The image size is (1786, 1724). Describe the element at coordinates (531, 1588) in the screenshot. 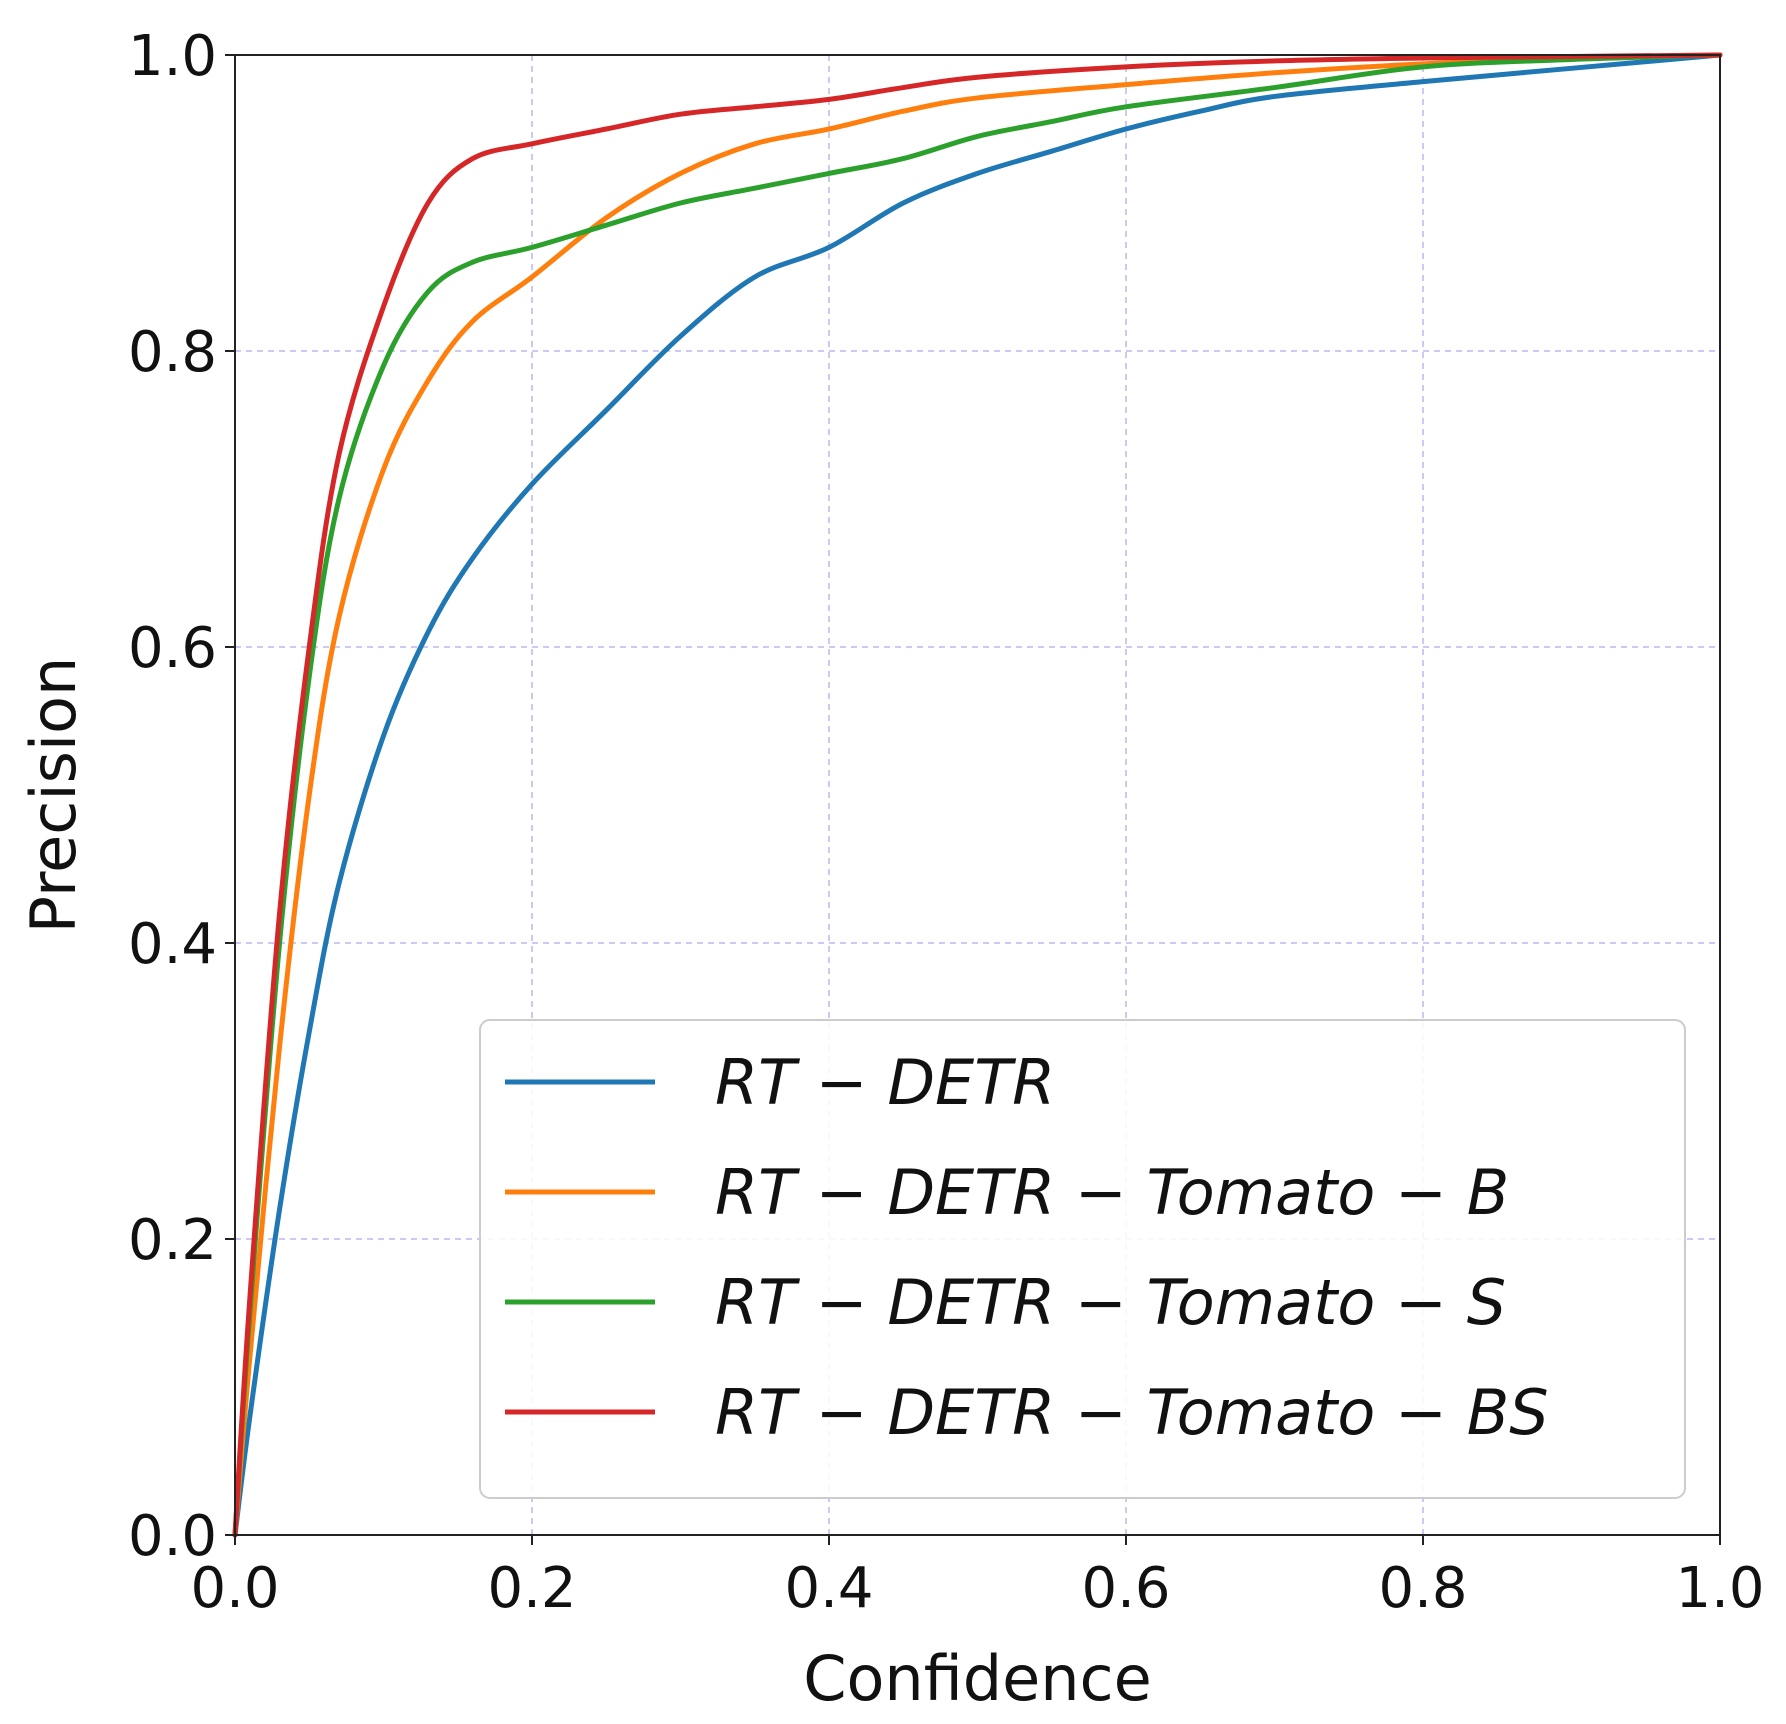

I see `x-tick-label: 0.2` at that location.